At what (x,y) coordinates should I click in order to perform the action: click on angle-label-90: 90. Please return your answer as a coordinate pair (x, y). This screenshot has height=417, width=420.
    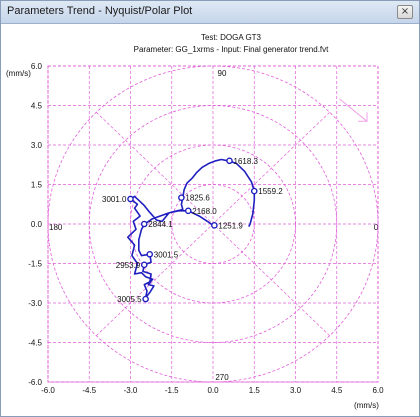
    Looking at the image, I should click on (222, 73).